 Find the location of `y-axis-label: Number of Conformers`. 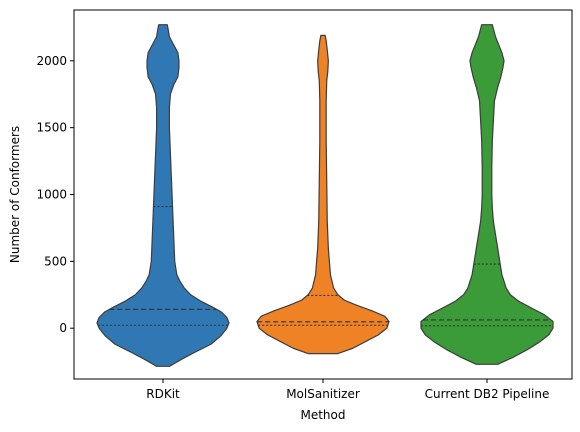

y-axis-label: Number of Conformers is located at coordinates (15, 194).